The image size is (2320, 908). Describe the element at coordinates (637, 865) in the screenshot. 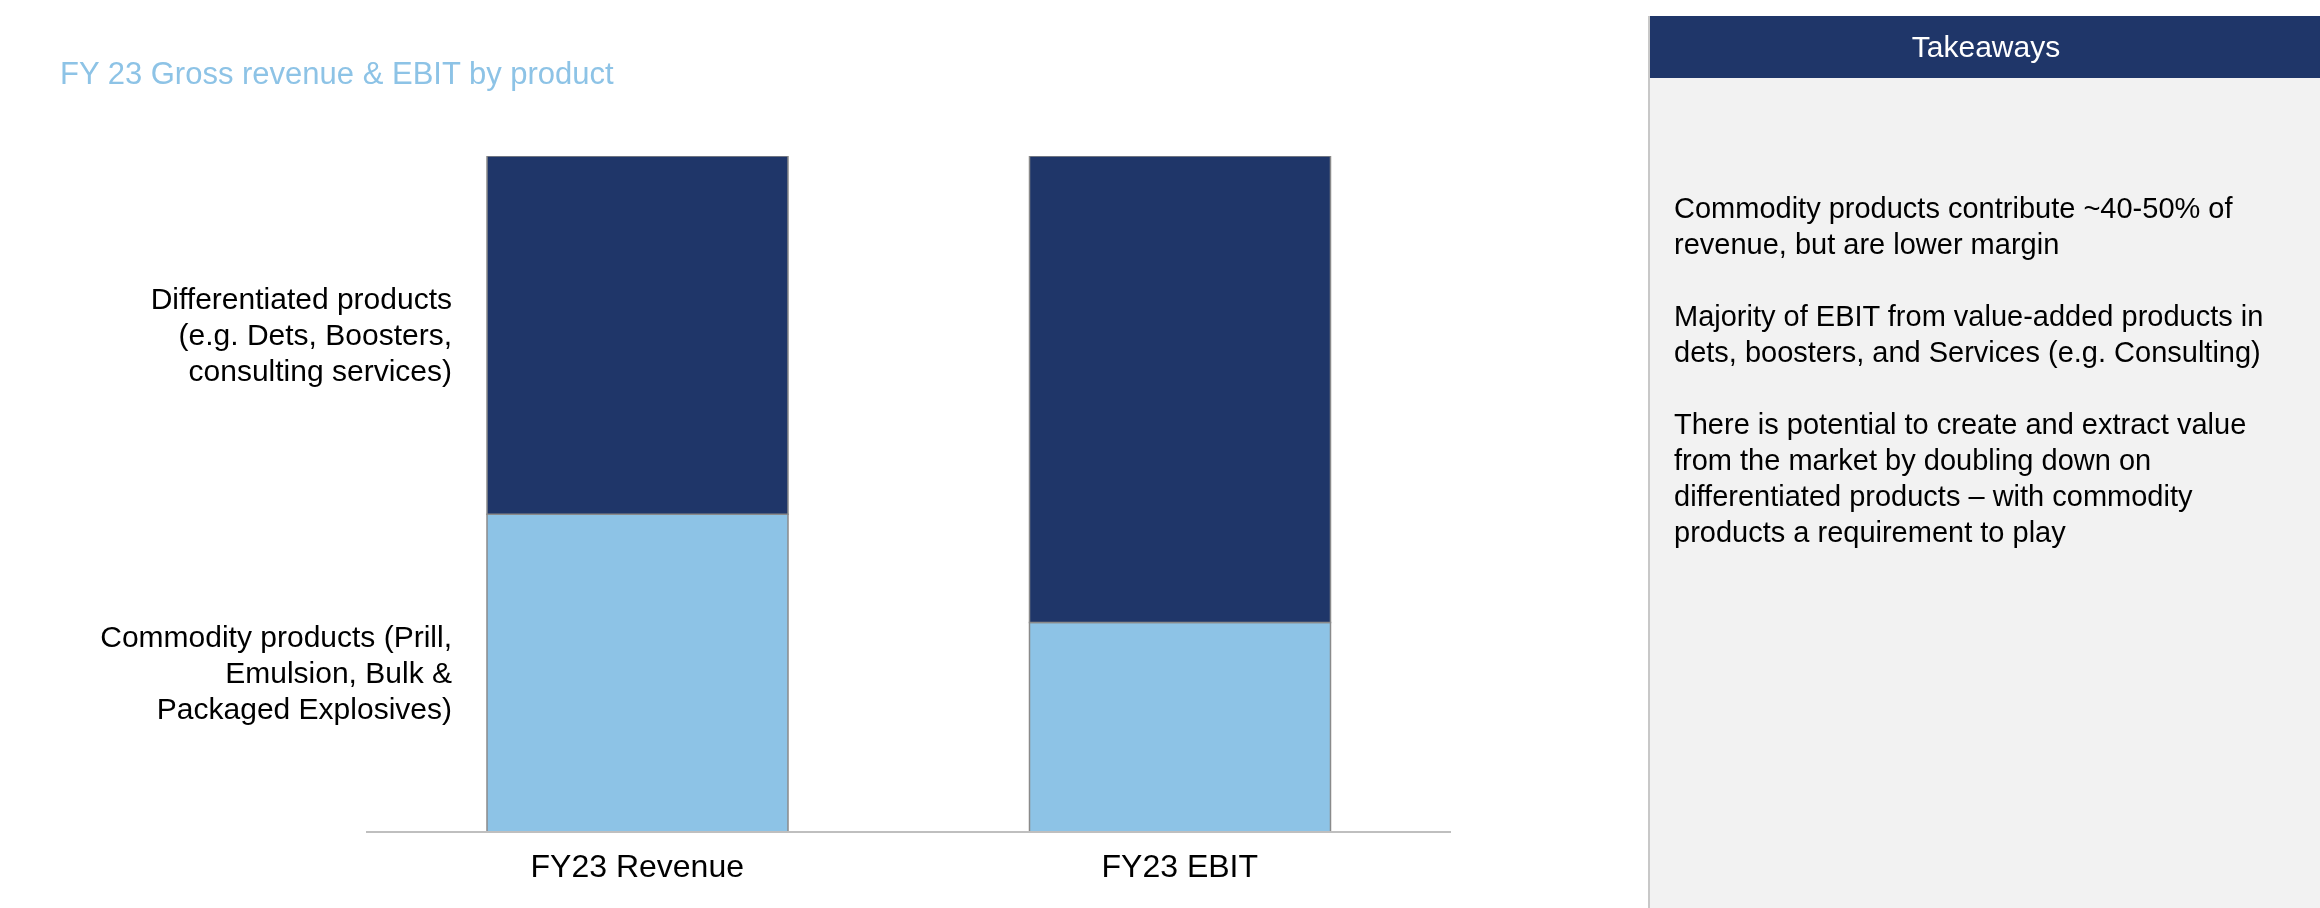

I see `x-tick-label: FY23 Revenue` at that location.